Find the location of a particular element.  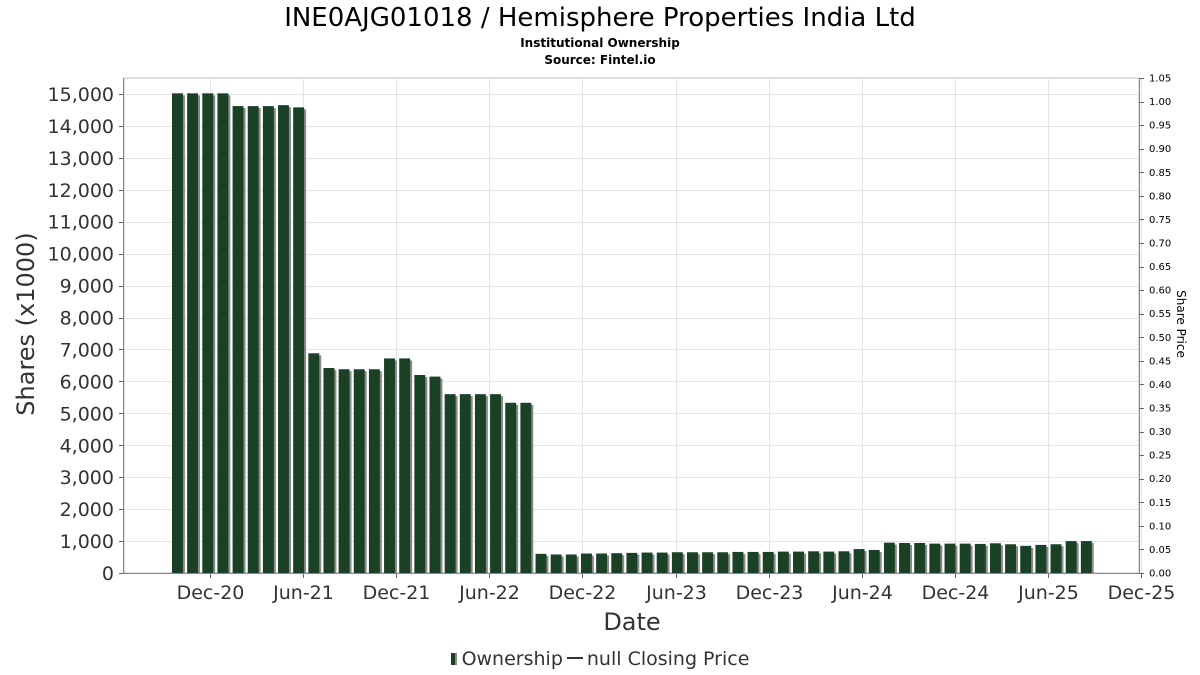

price-line-swatch-icon is located at coordinates (574, 658).